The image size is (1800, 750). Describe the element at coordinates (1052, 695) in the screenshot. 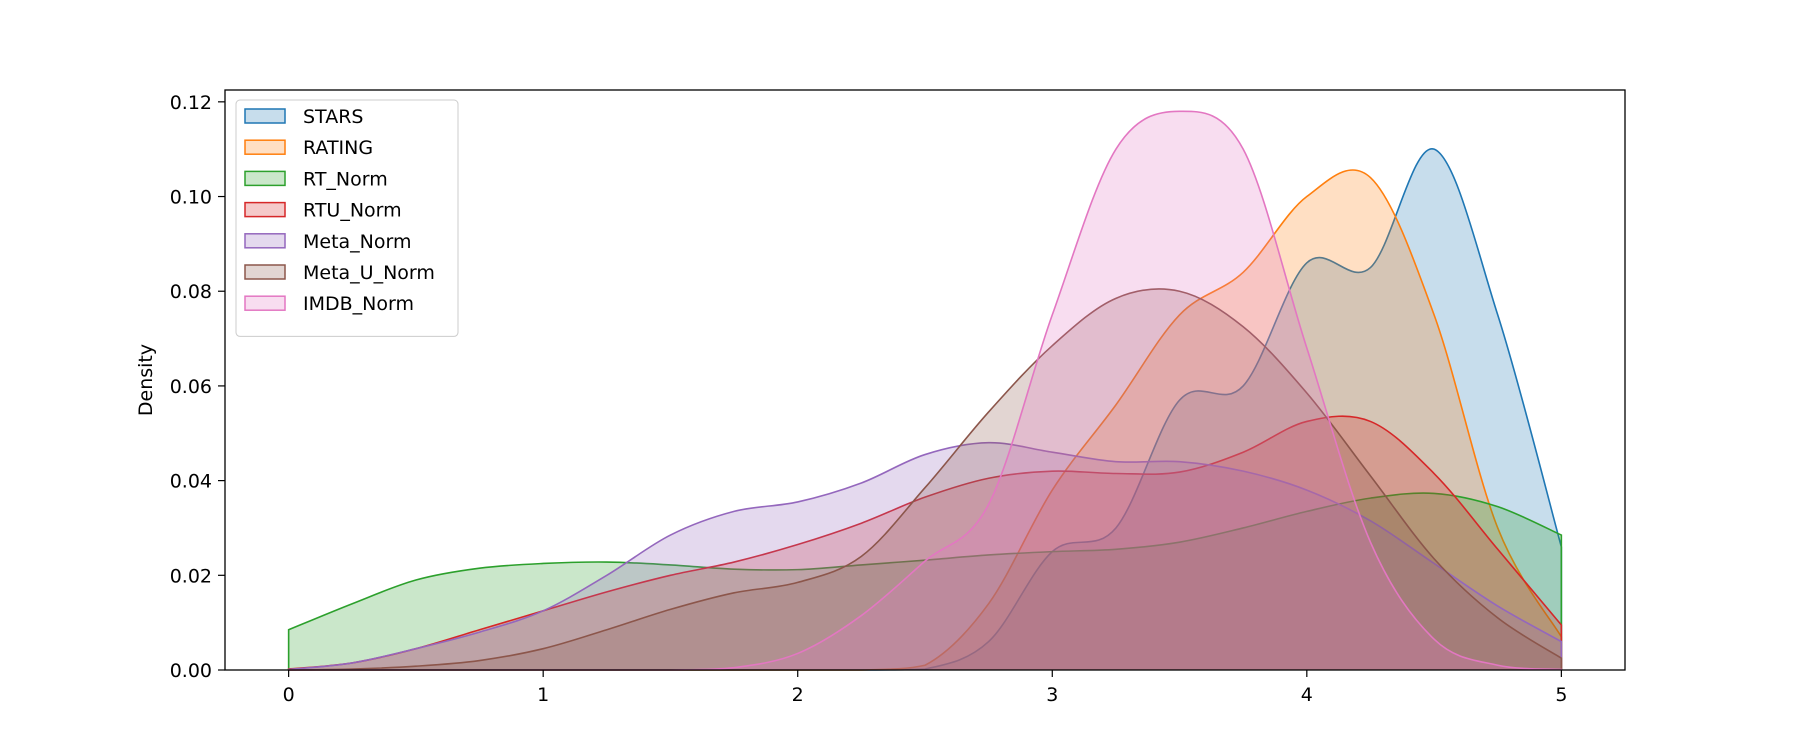

I see `x-tick-label: 3` at that location.